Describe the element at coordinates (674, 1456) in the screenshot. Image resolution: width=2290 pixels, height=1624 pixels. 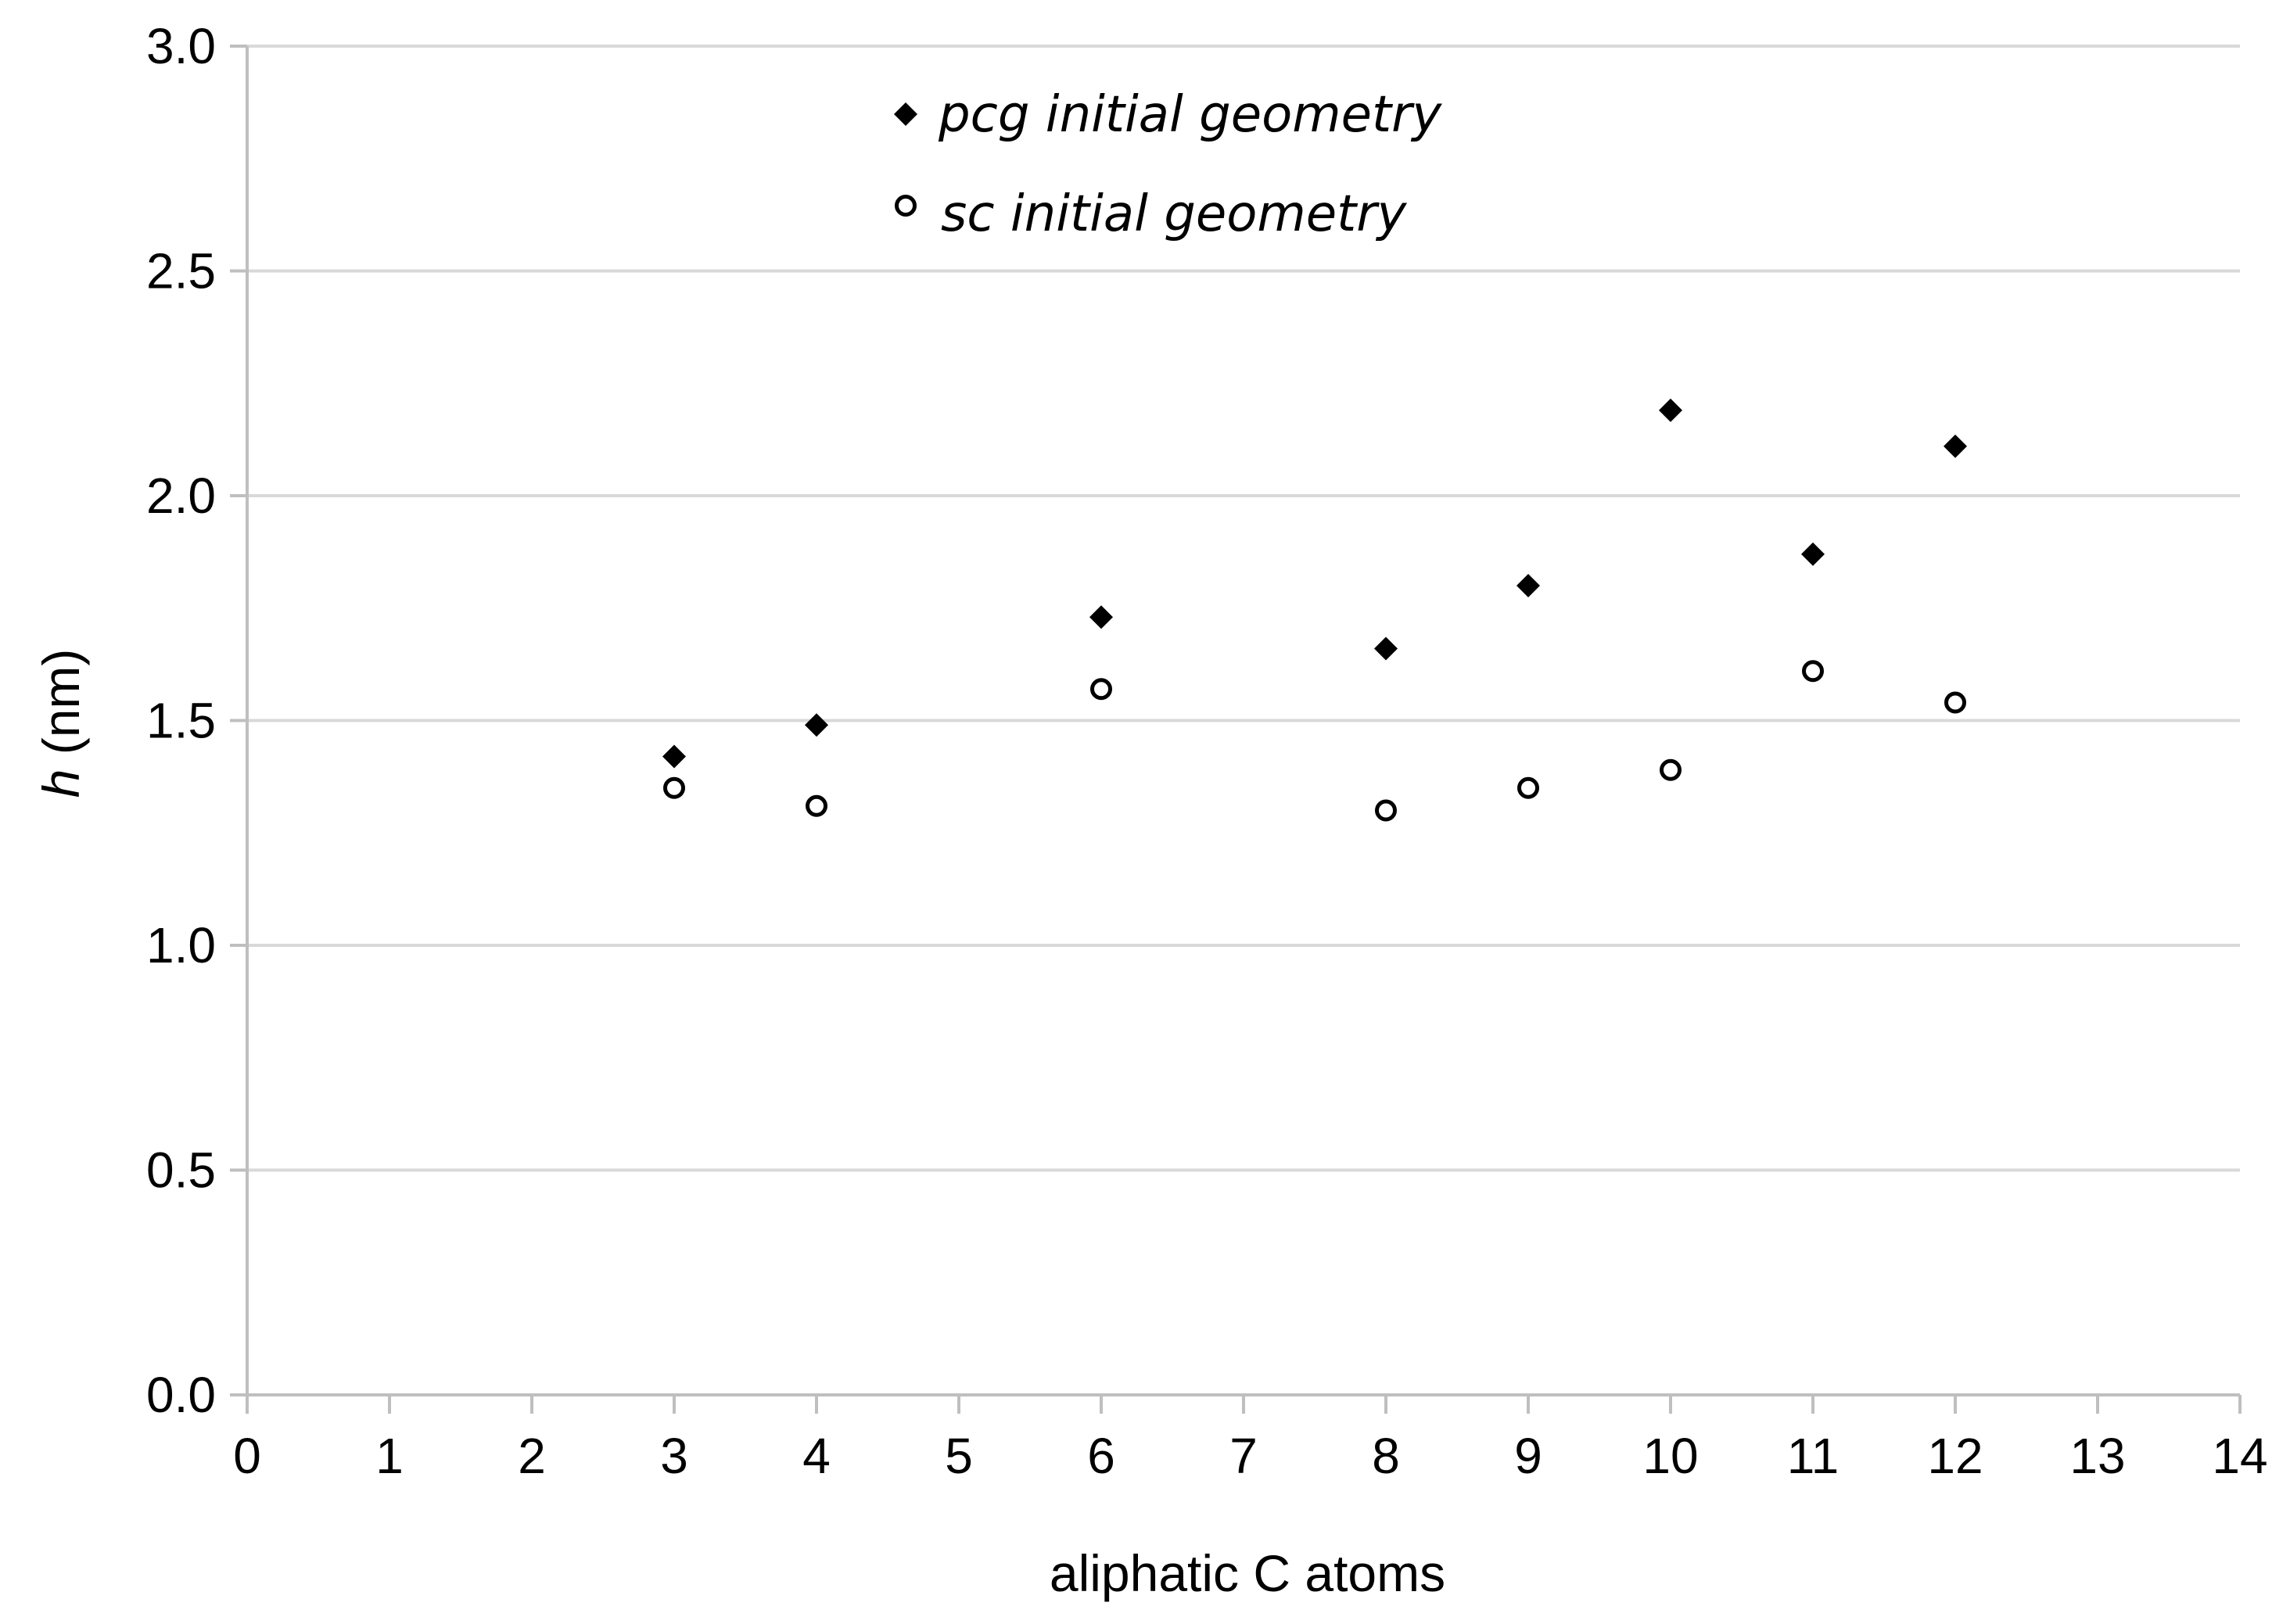
I see `x-tick-label: 3` at that location.